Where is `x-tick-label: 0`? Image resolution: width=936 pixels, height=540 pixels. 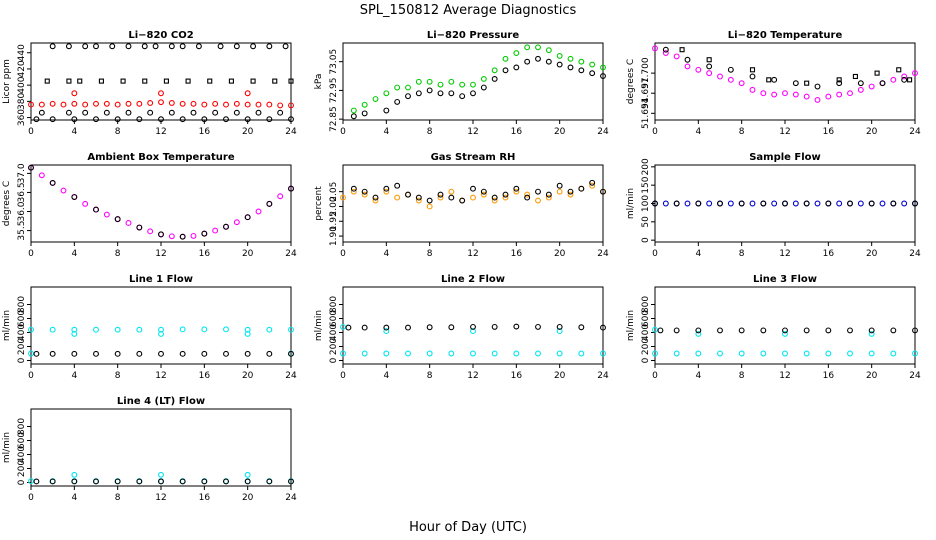 x-tick-label: 0 is located at coordinates (343, 254).